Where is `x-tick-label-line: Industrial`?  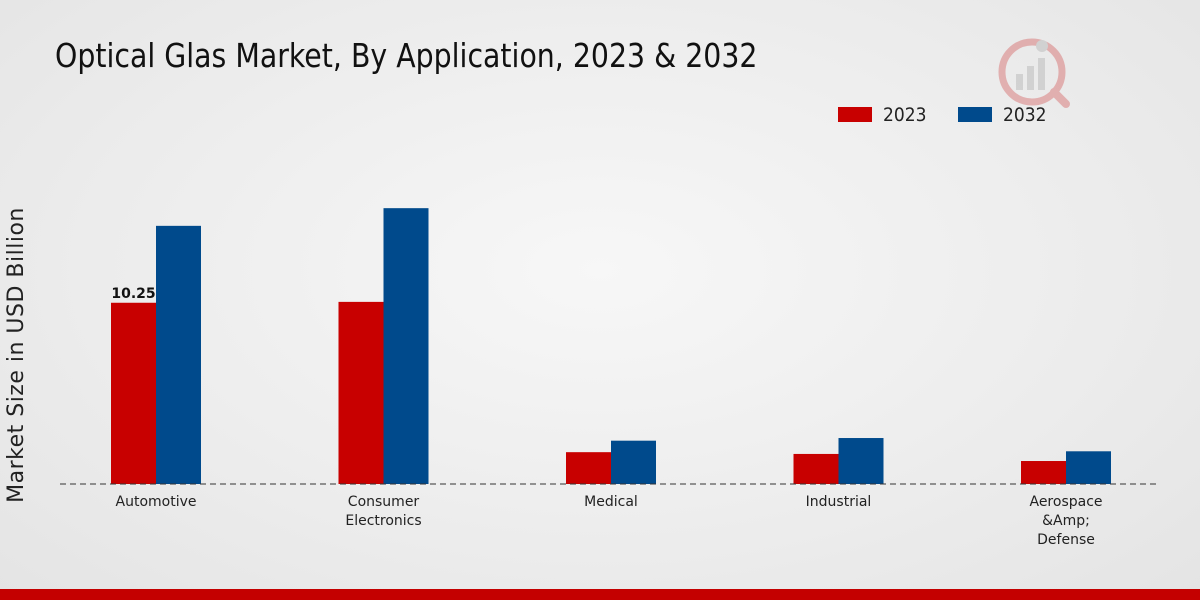
x-tick-label-line: Industrial is located at coordinates (839, 502).